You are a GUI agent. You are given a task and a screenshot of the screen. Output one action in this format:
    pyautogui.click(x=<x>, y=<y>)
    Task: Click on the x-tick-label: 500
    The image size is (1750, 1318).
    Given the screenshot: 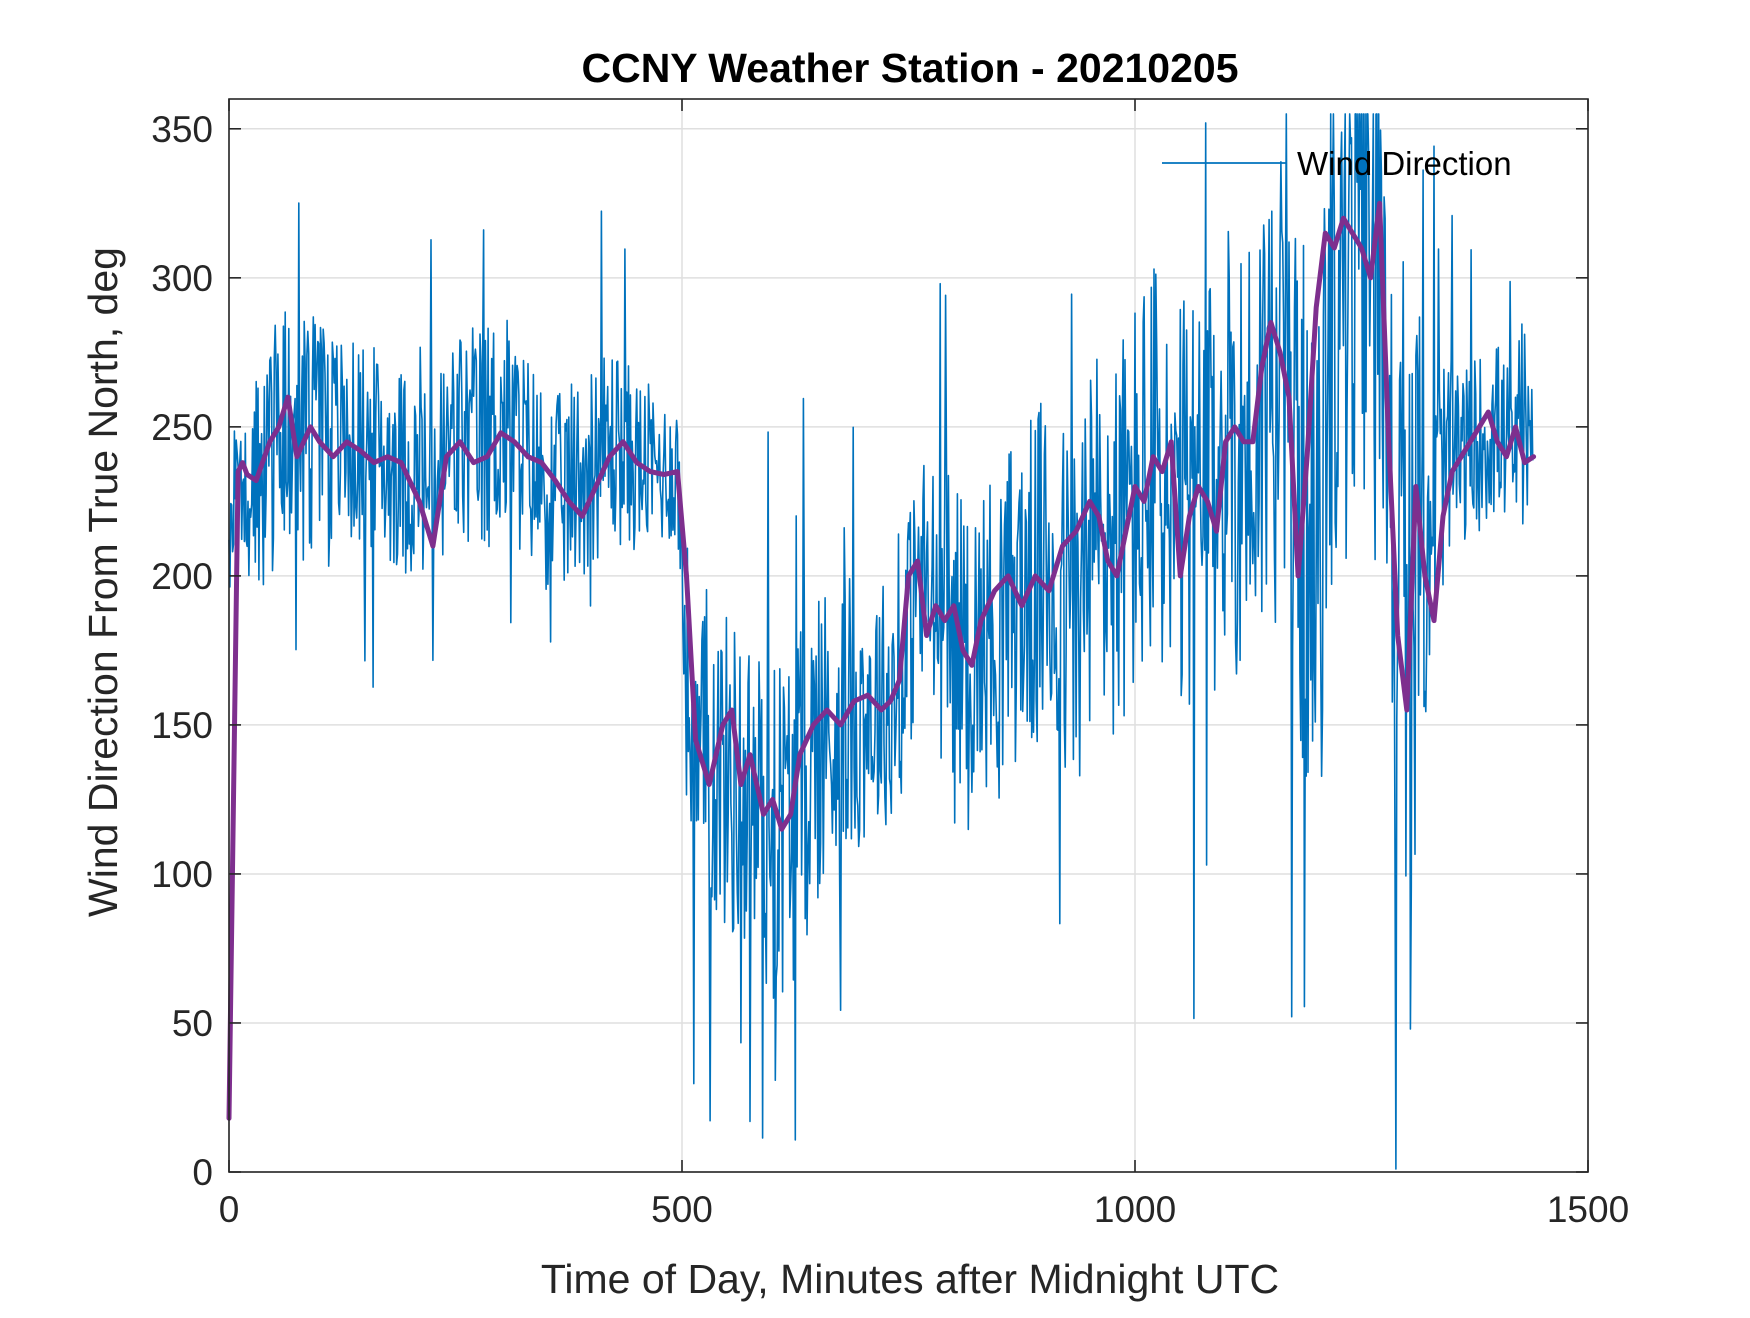 What is the action you would take?
    pyautogui.click(x=682, y=1209)
    